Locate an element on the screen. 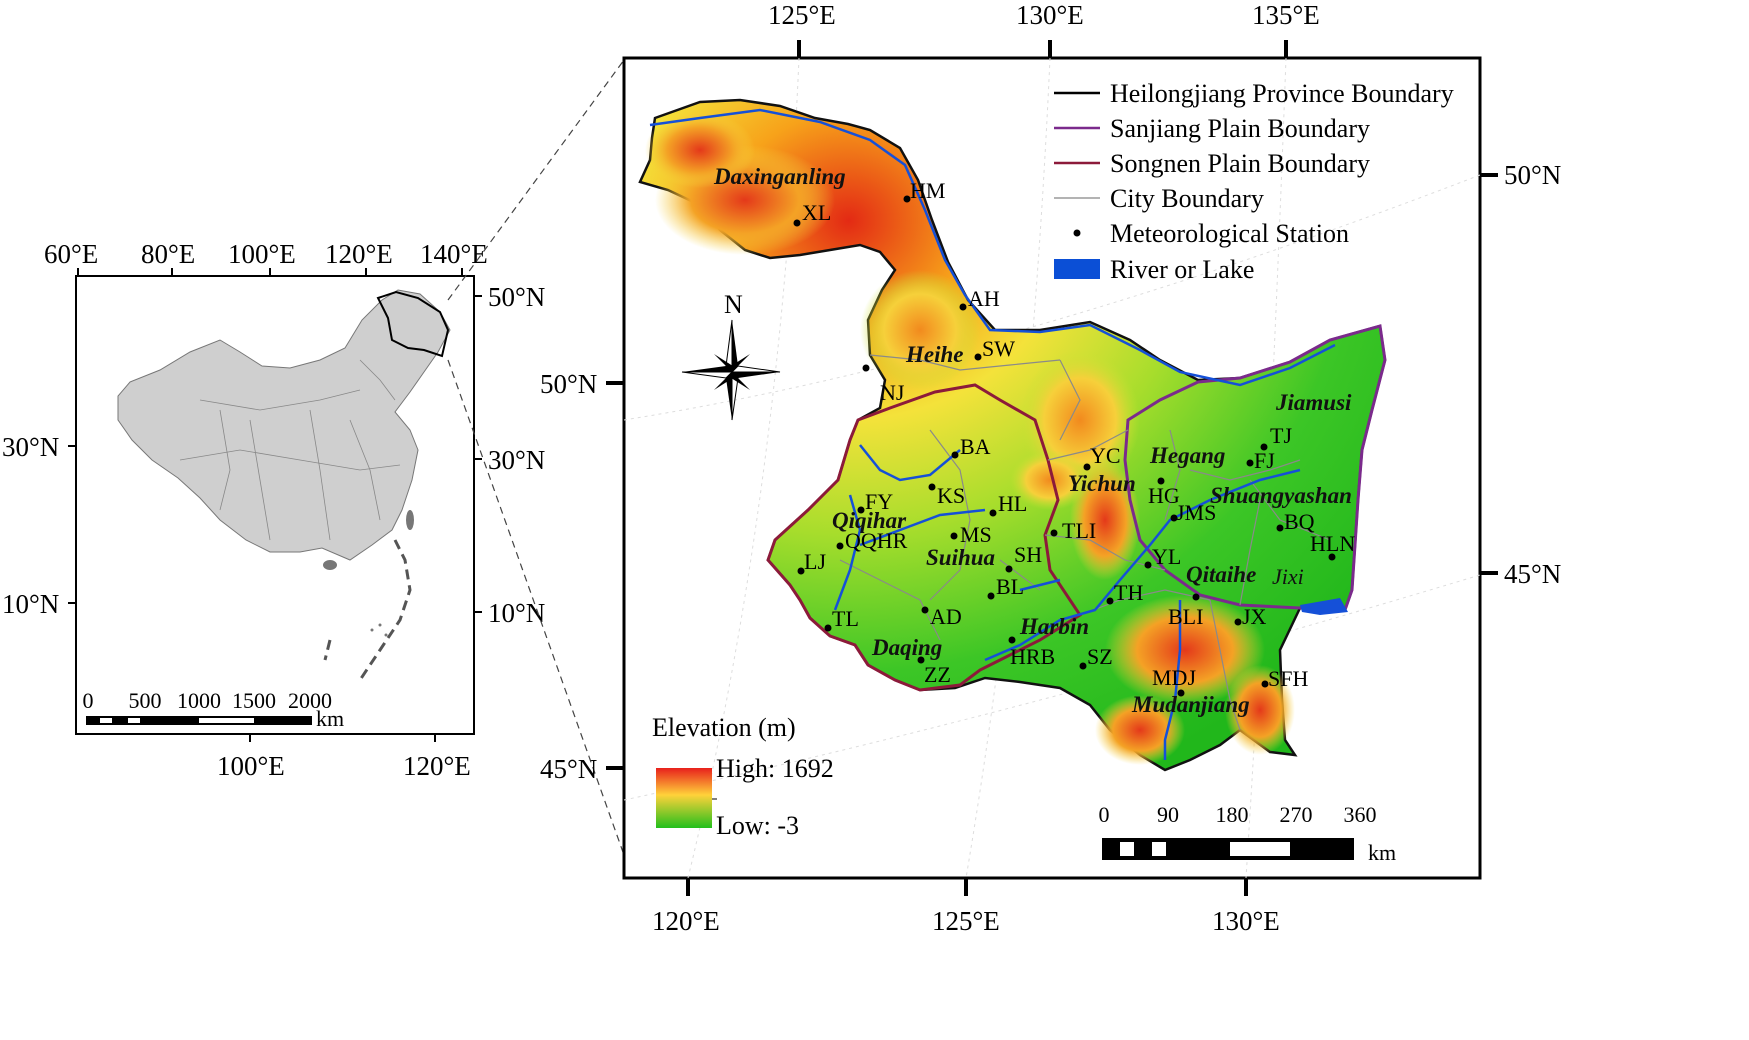  station-label: HM is located at coordinates (927, 190).